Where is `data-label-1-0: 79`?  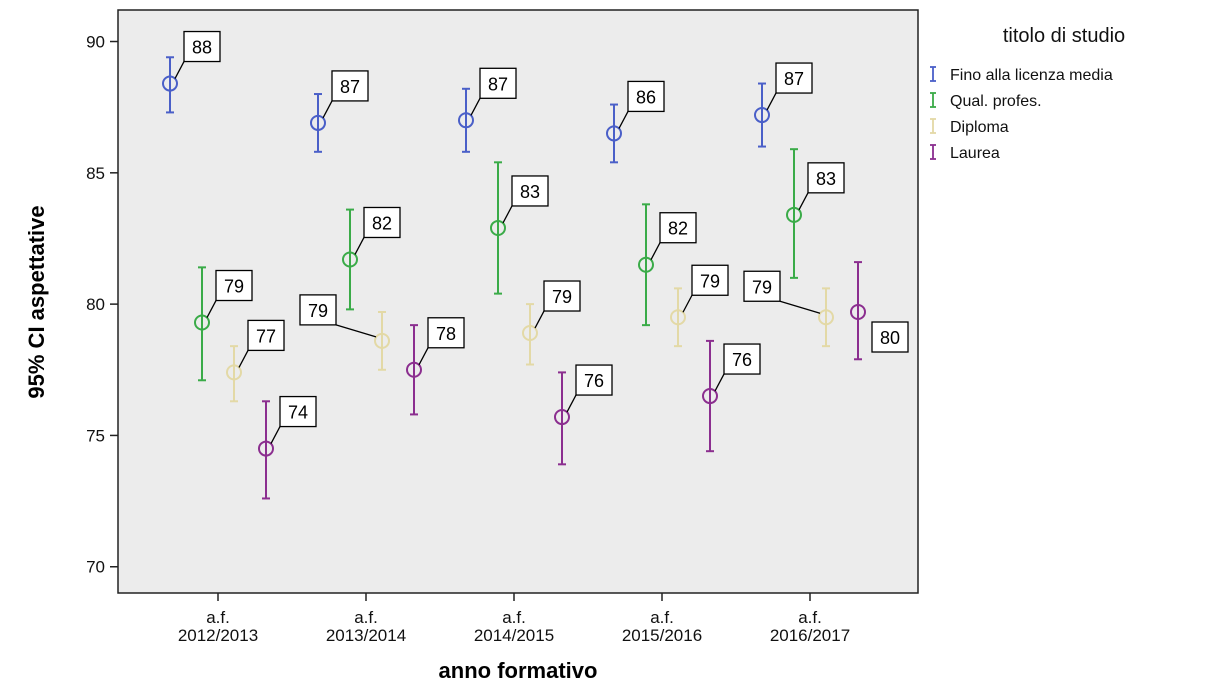 data-label-1-0: 79 is located at coordinates (229, 293).